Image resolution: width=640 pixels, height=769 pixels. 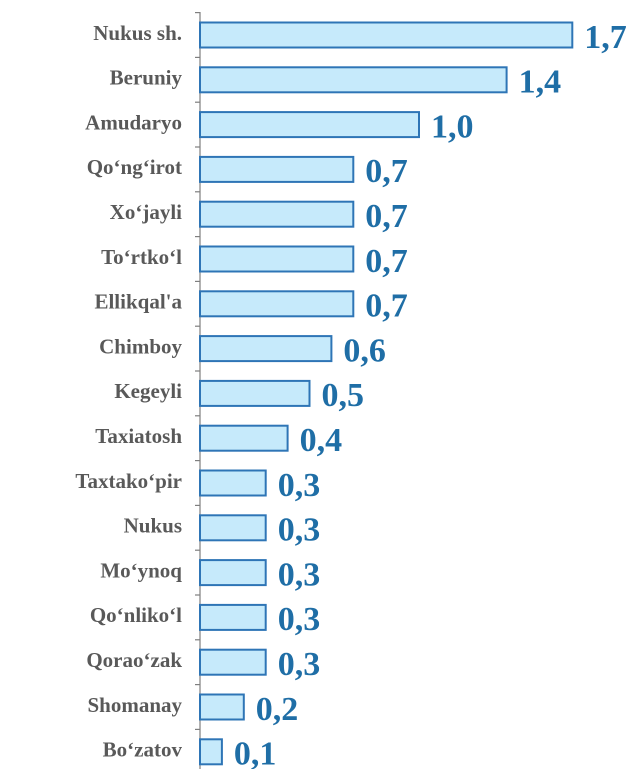 What do you see at coordinates (605, 37) in the screenshot?
I see `value-label: 1,7` at bounding box center [605, 37].